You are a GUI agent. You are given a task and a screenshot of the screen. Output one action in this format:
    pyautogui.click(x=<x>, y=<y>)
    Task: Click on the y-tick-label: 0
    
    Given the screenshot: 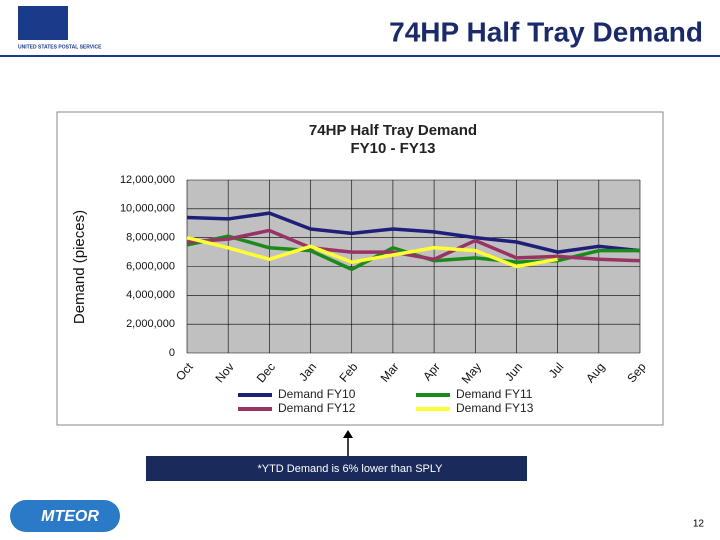 What is the action you would take?
    pyautogui.click(x=172, y=353)
    